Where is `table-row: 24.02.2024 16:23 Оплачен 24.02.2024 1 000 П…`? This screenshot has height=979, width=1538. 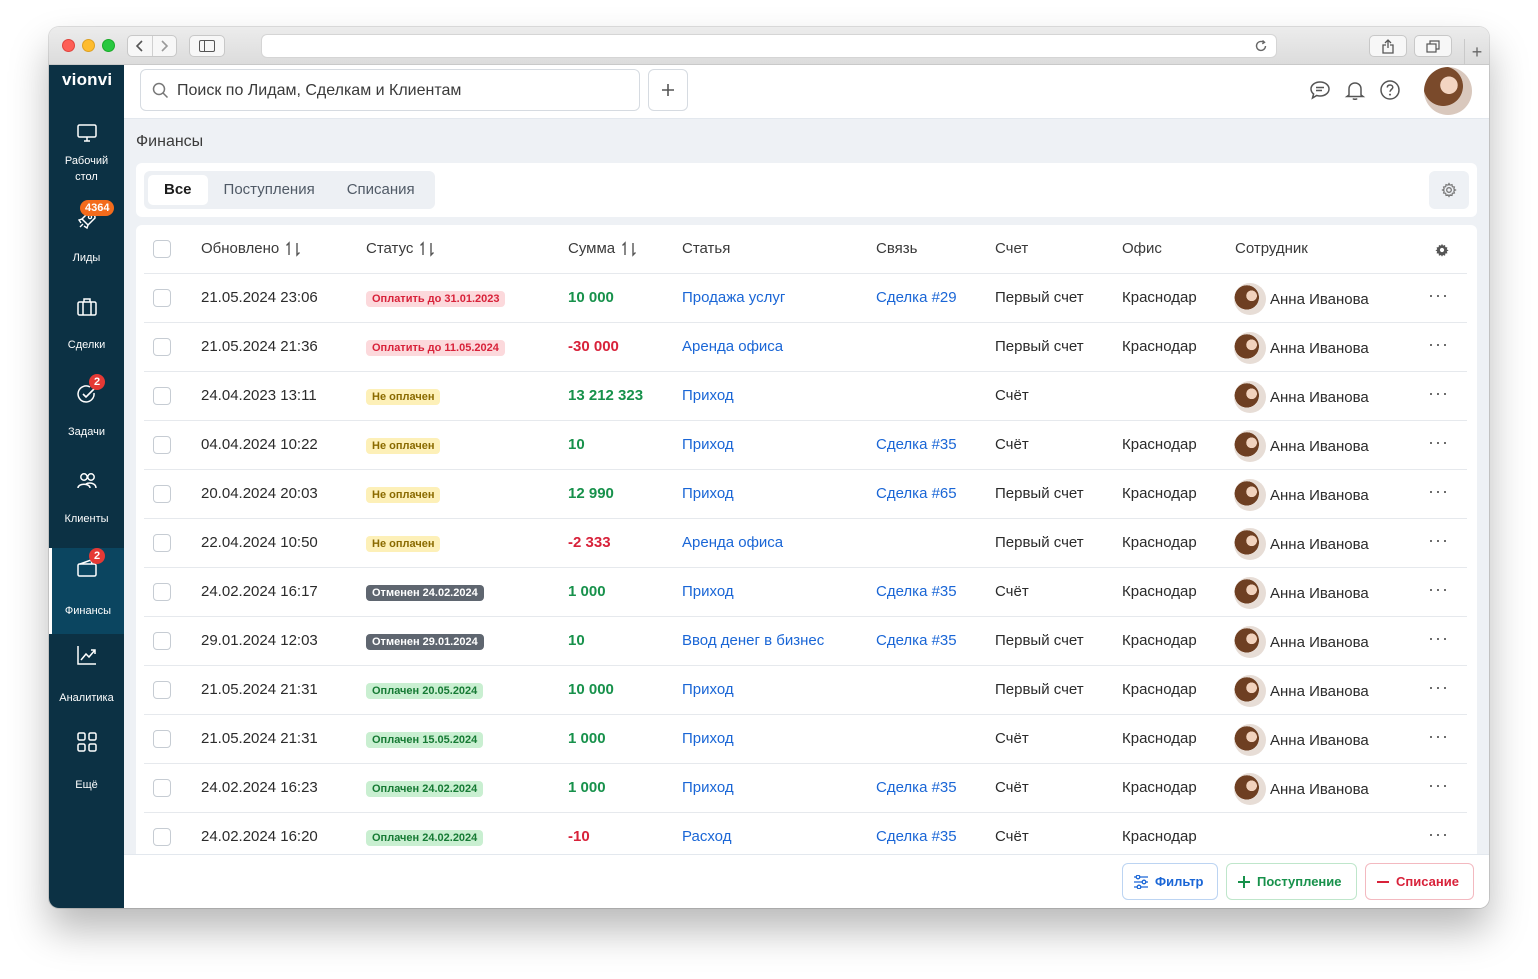 table-row: 24.02.2024 16:23 Оплачен 24.02.2024 1 000 П… is located at coordinates (805, 788).